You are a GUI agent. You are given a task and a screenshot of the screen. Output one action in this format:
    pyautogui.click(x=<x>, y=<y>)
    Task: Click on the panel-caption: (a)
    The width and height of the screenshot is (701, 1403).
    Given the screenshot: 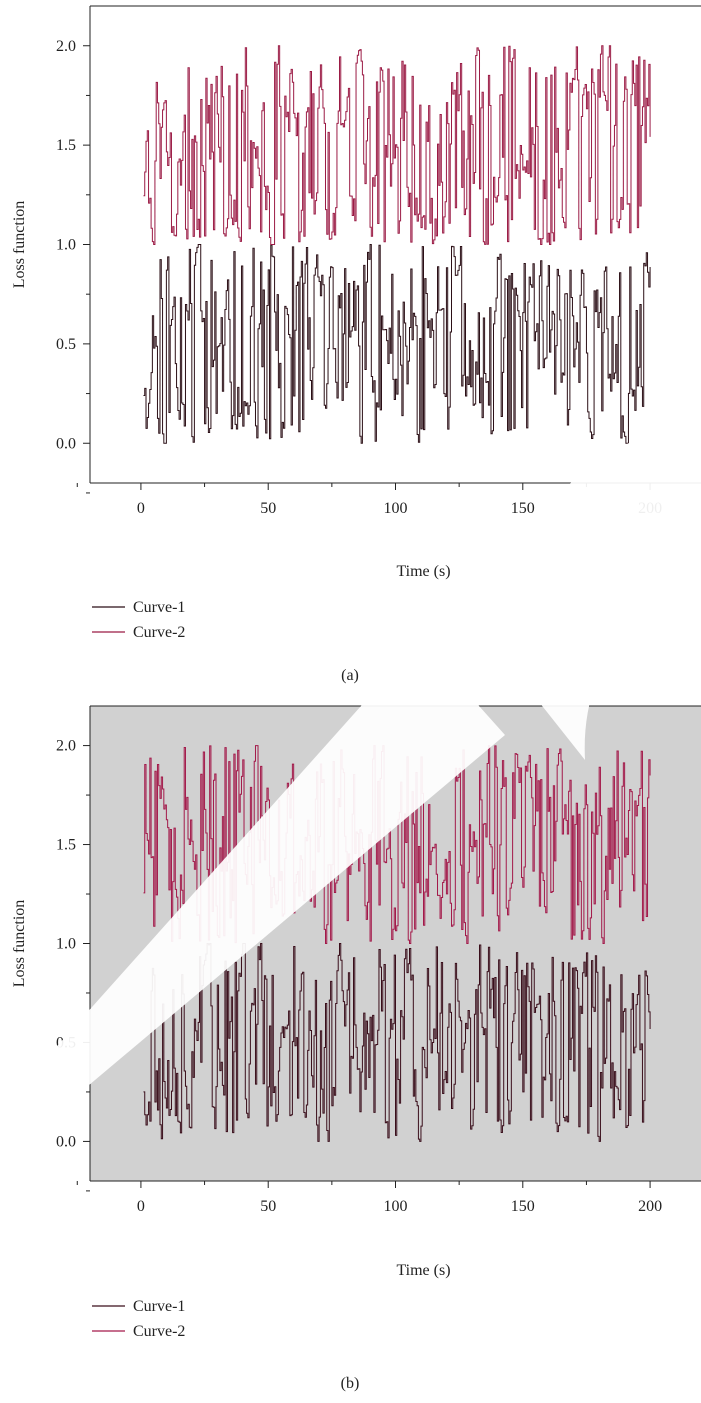 What is the action you would take?
    pyautogui.click(x=350, y=675)
    